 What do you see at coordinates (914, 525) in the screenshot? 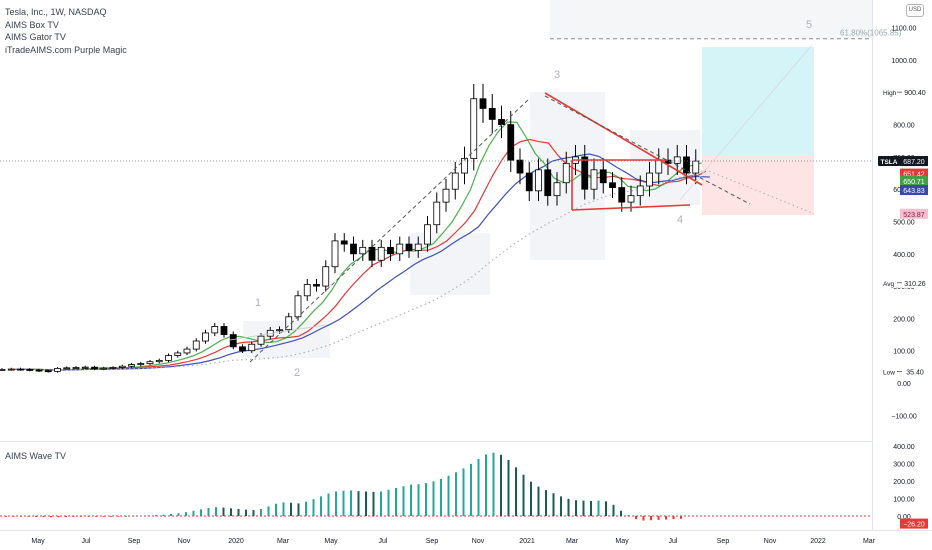
I see `wave-last-value: −26.20` at bounding box center [914, 525].